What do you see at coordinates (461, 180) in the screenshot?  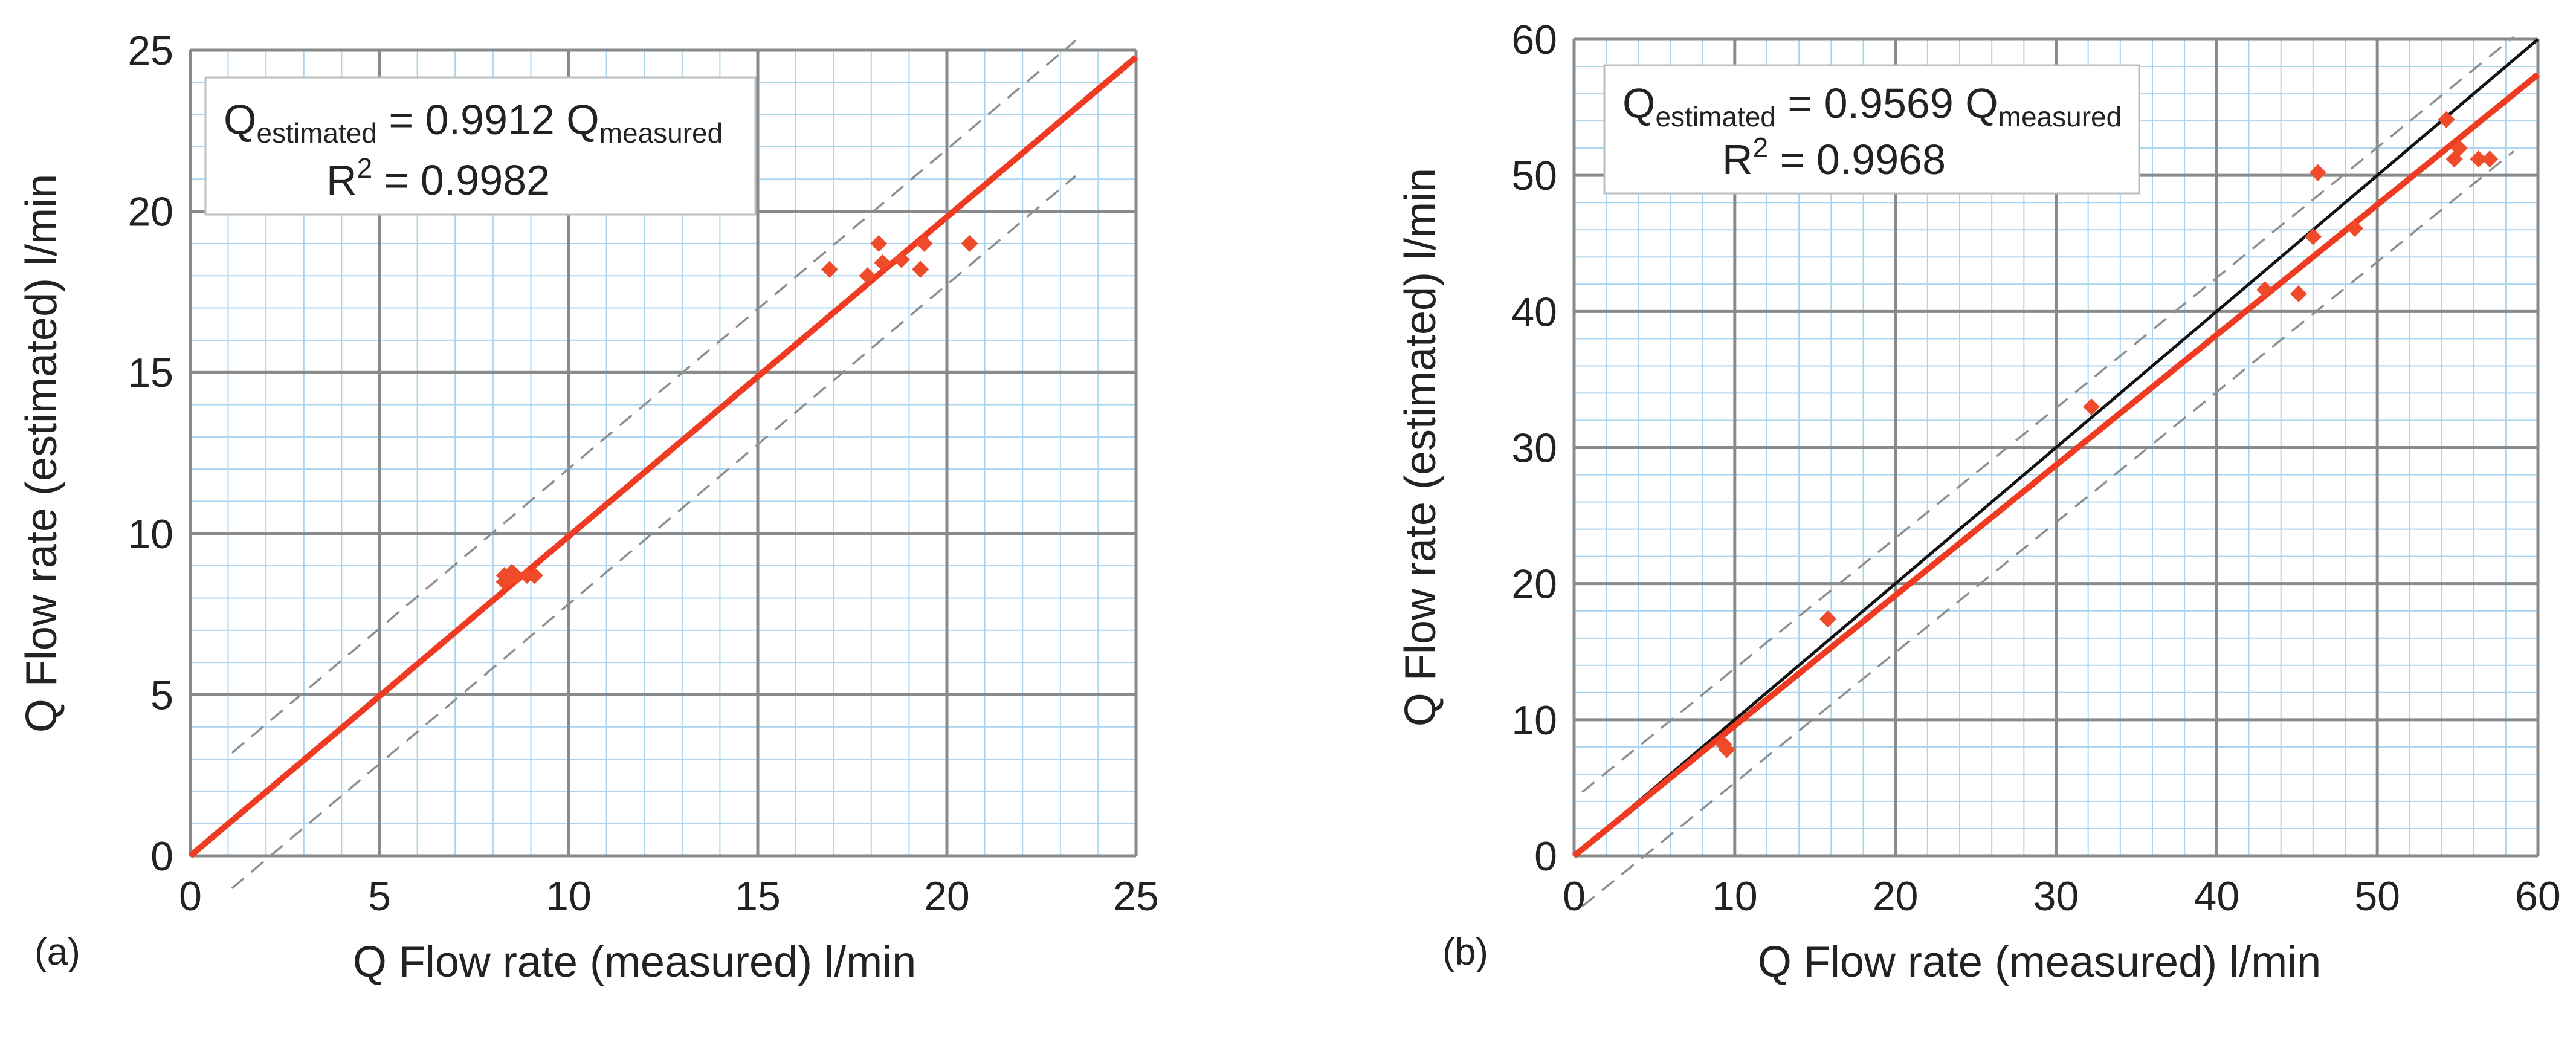 I see `r-squared-value: = 0.9982` at bounding box center [461, 180].